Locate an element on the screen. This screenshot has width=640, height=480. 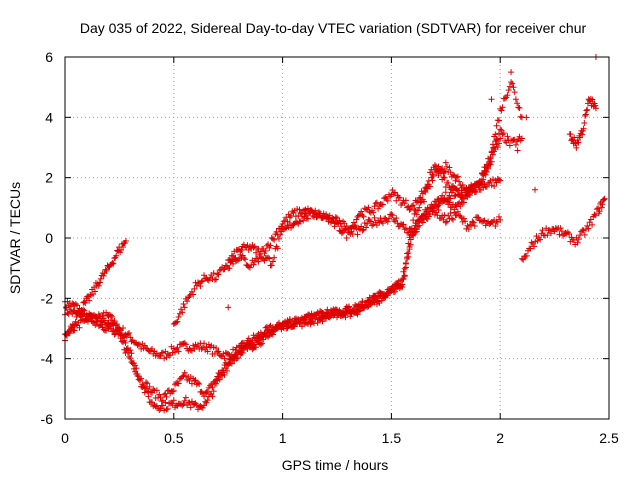
x-tick-label: 0 is located at coordinates (65, 438).